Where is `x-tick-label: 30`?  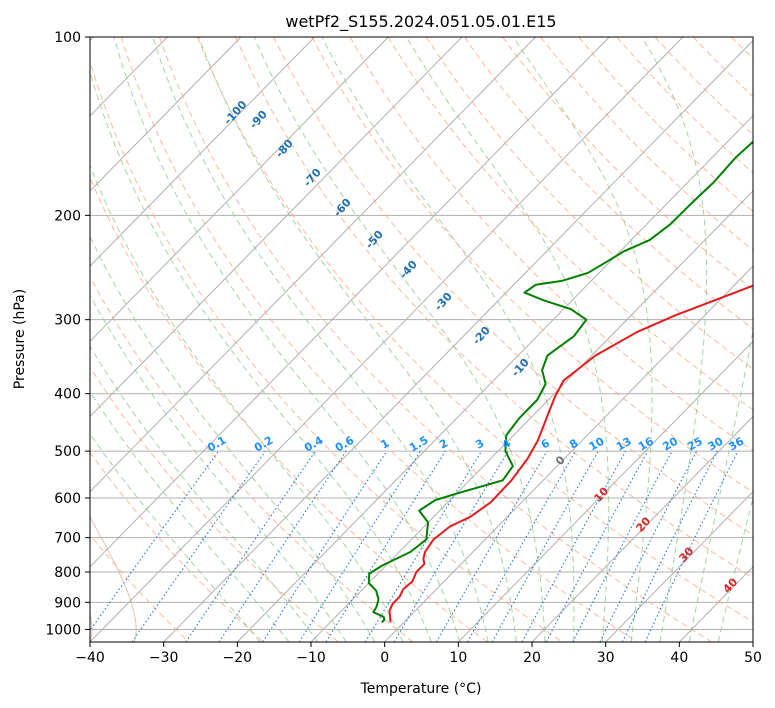
x-tick-label: 30 is located at coordinates (606, 658).